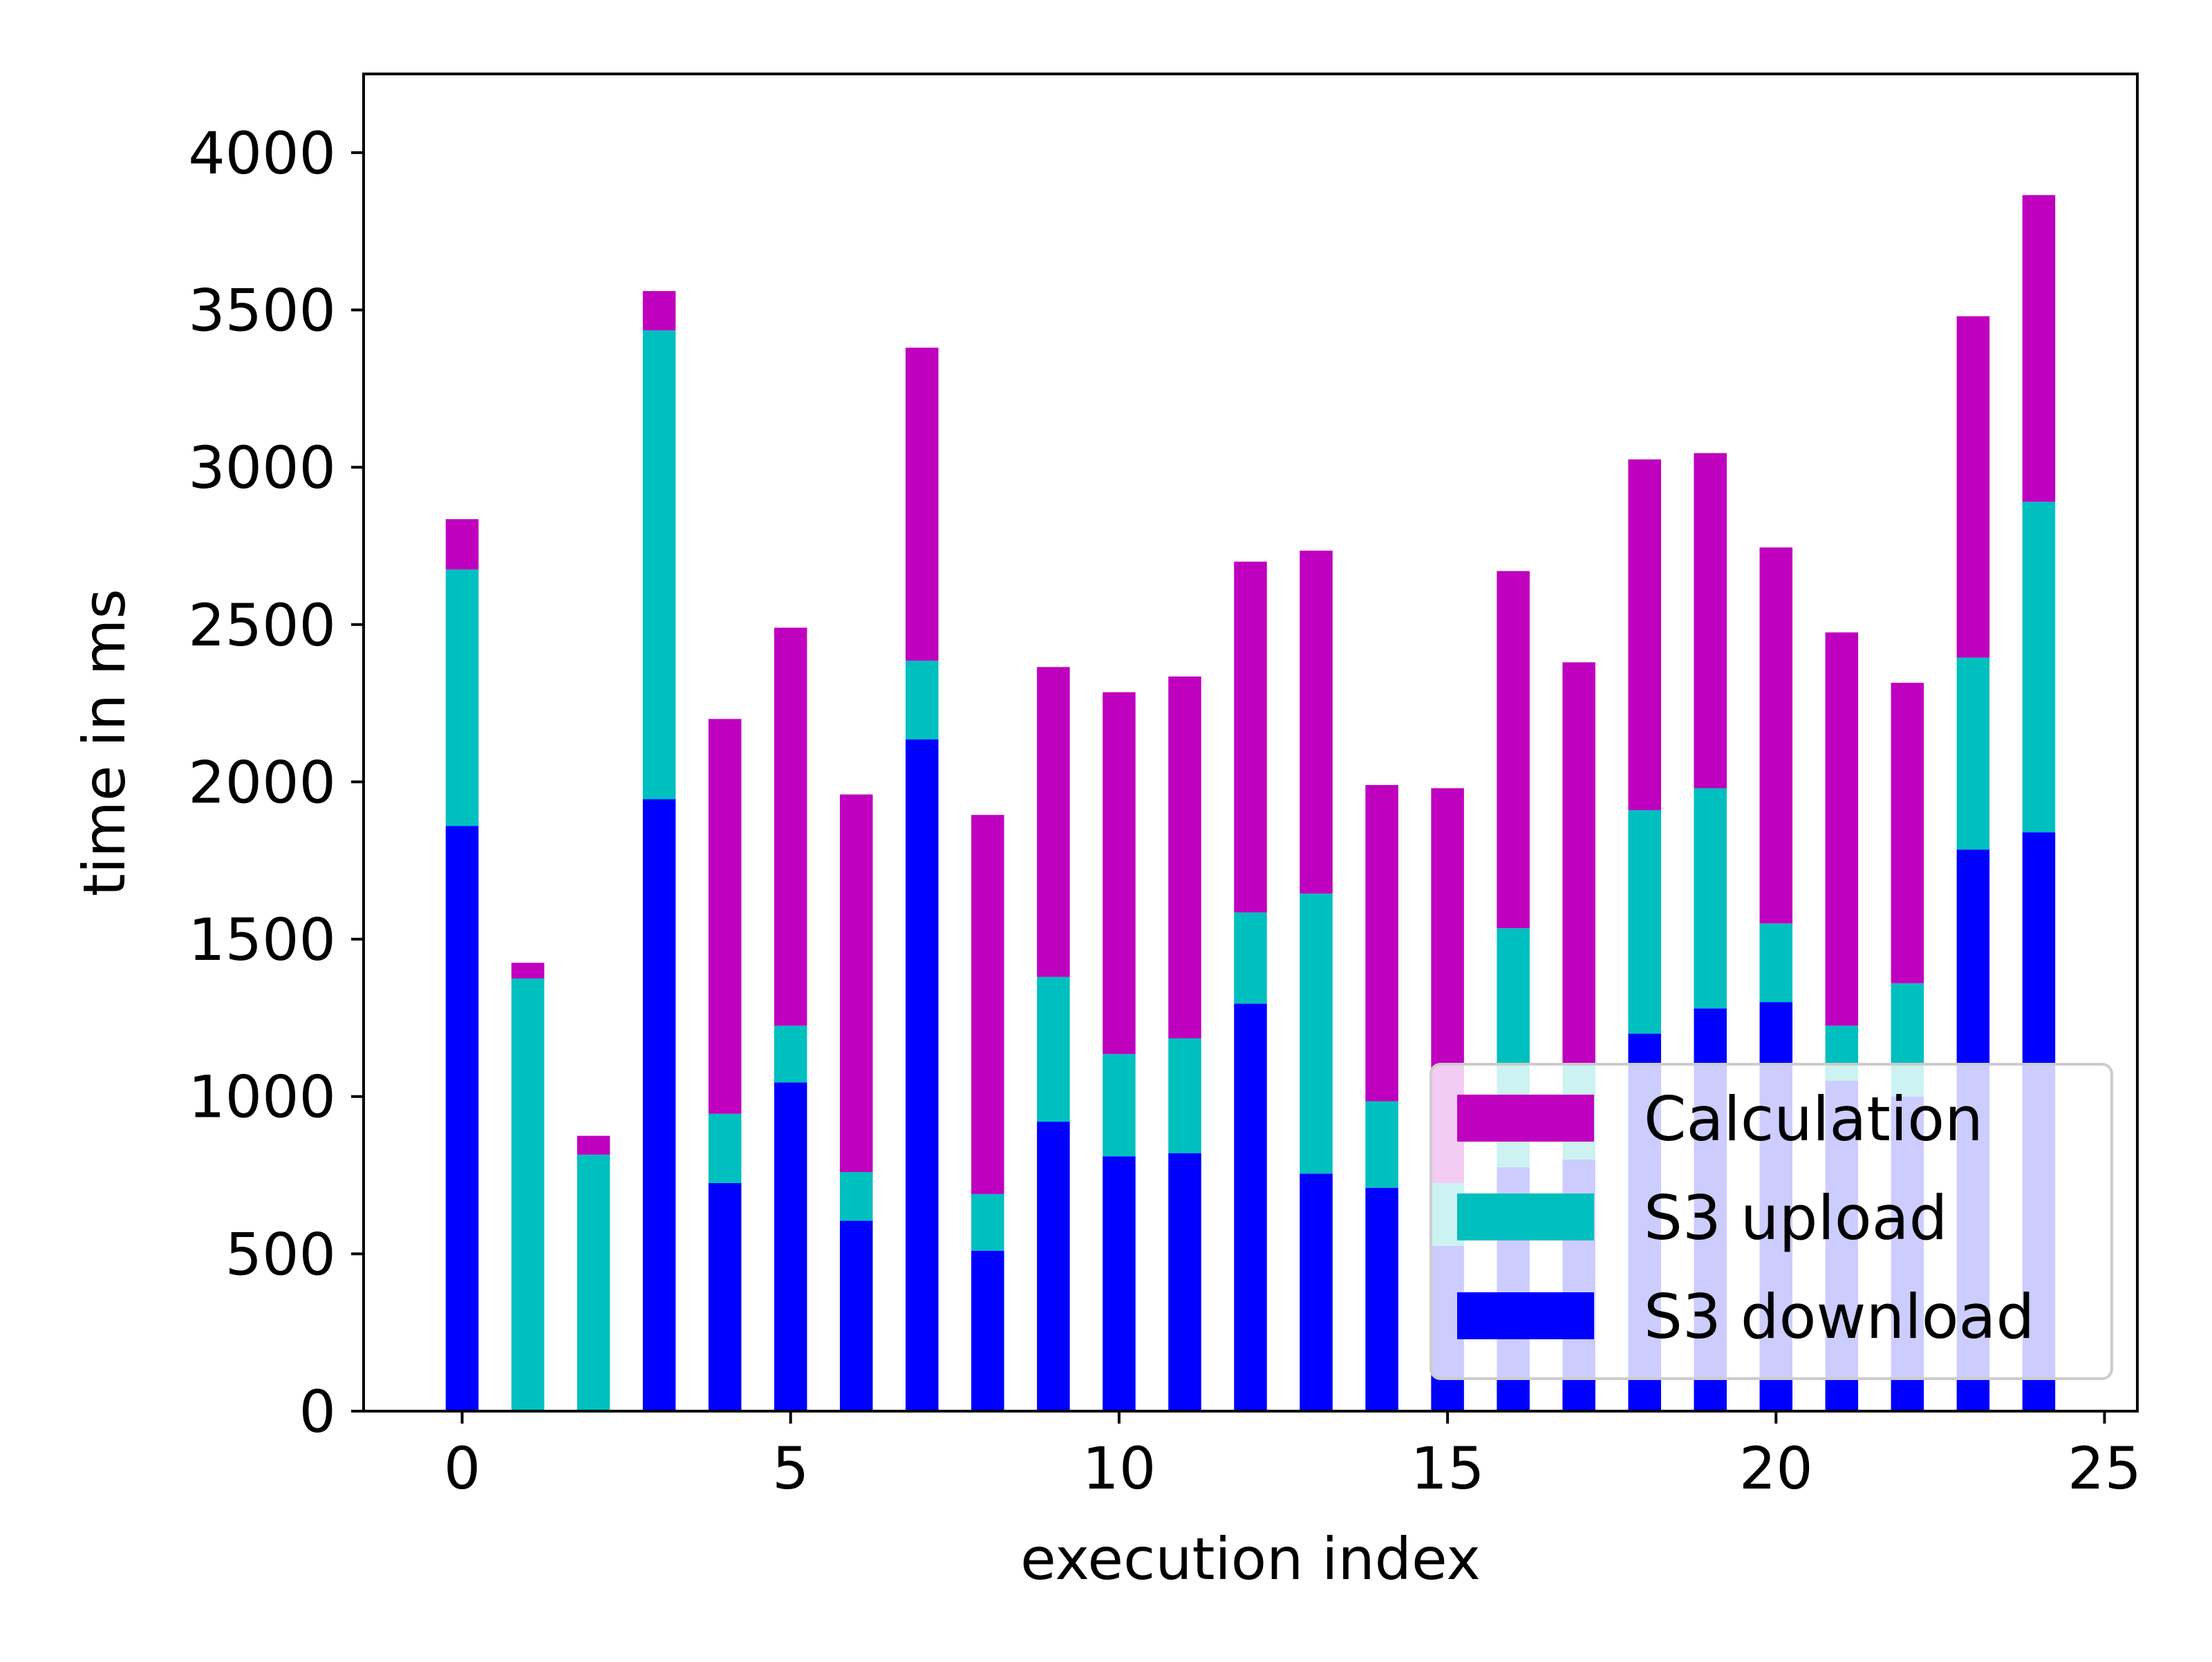 The width and height of the screenshot is (2212, 1662). Describe the element at coordinates (1525, 1216) in the screenshot. I see `legend-swatch-s3-upload` at that location.